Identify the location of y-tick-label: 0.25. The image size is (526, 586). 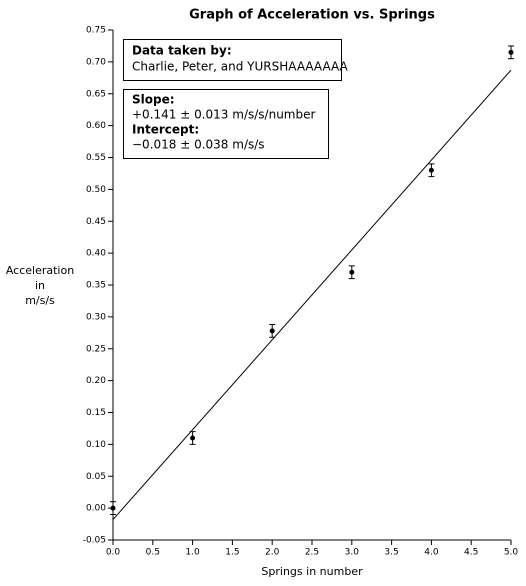
(96, 349).